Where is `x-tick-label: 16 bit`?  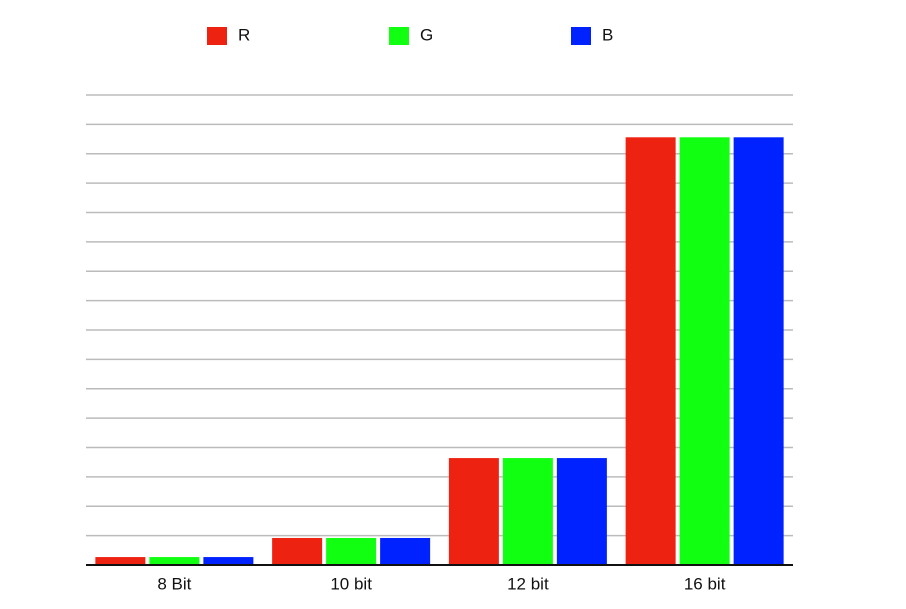
x-tick-label: 16 bit is located at coordinates (705, 583).